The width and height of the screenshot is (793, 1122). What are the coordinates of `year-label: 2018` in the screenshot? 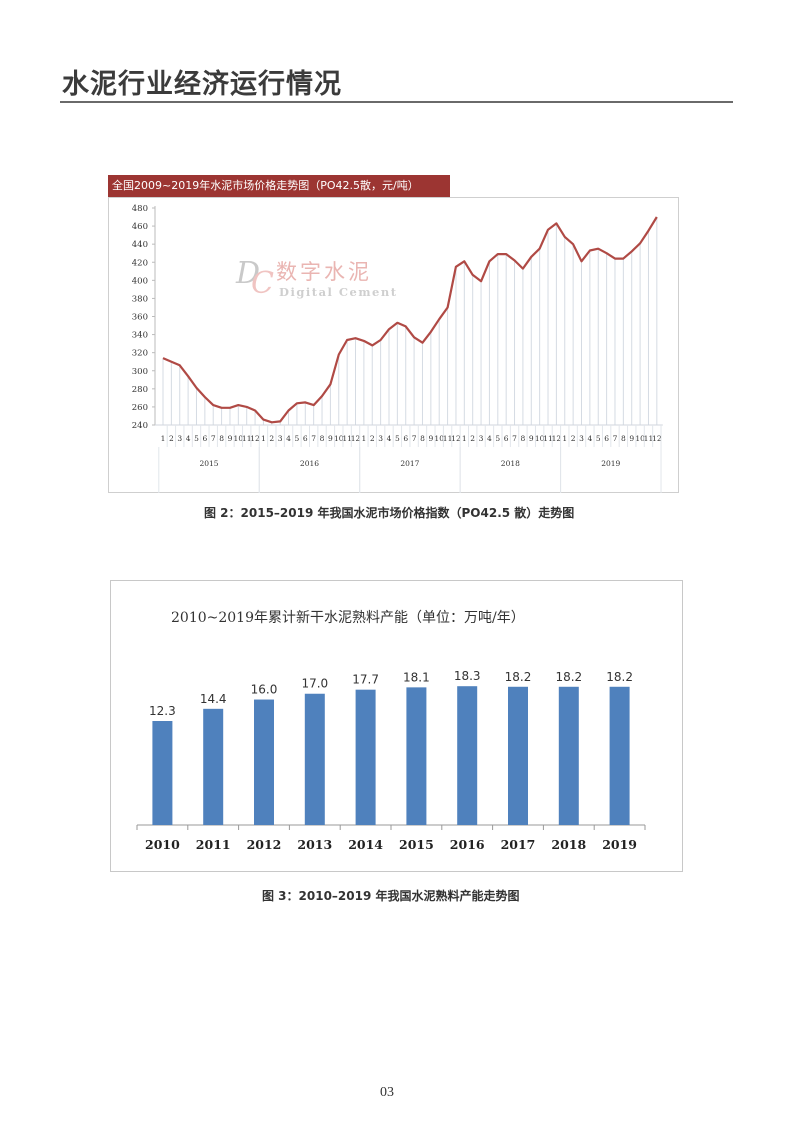 It's located at (510, 463).